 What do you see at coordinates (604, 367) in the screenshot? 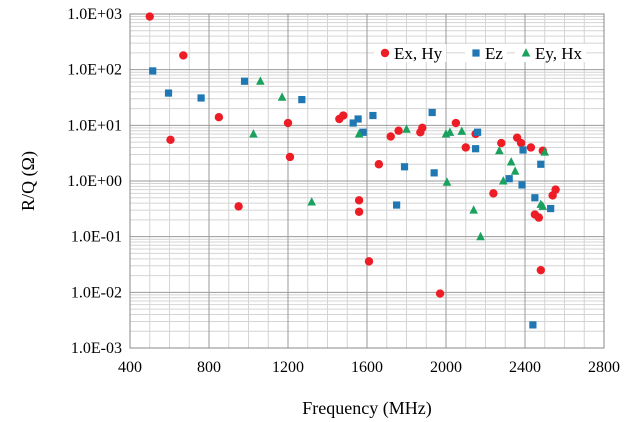
I see `x-tick-label: 2800` at bounding box center [604, 367].